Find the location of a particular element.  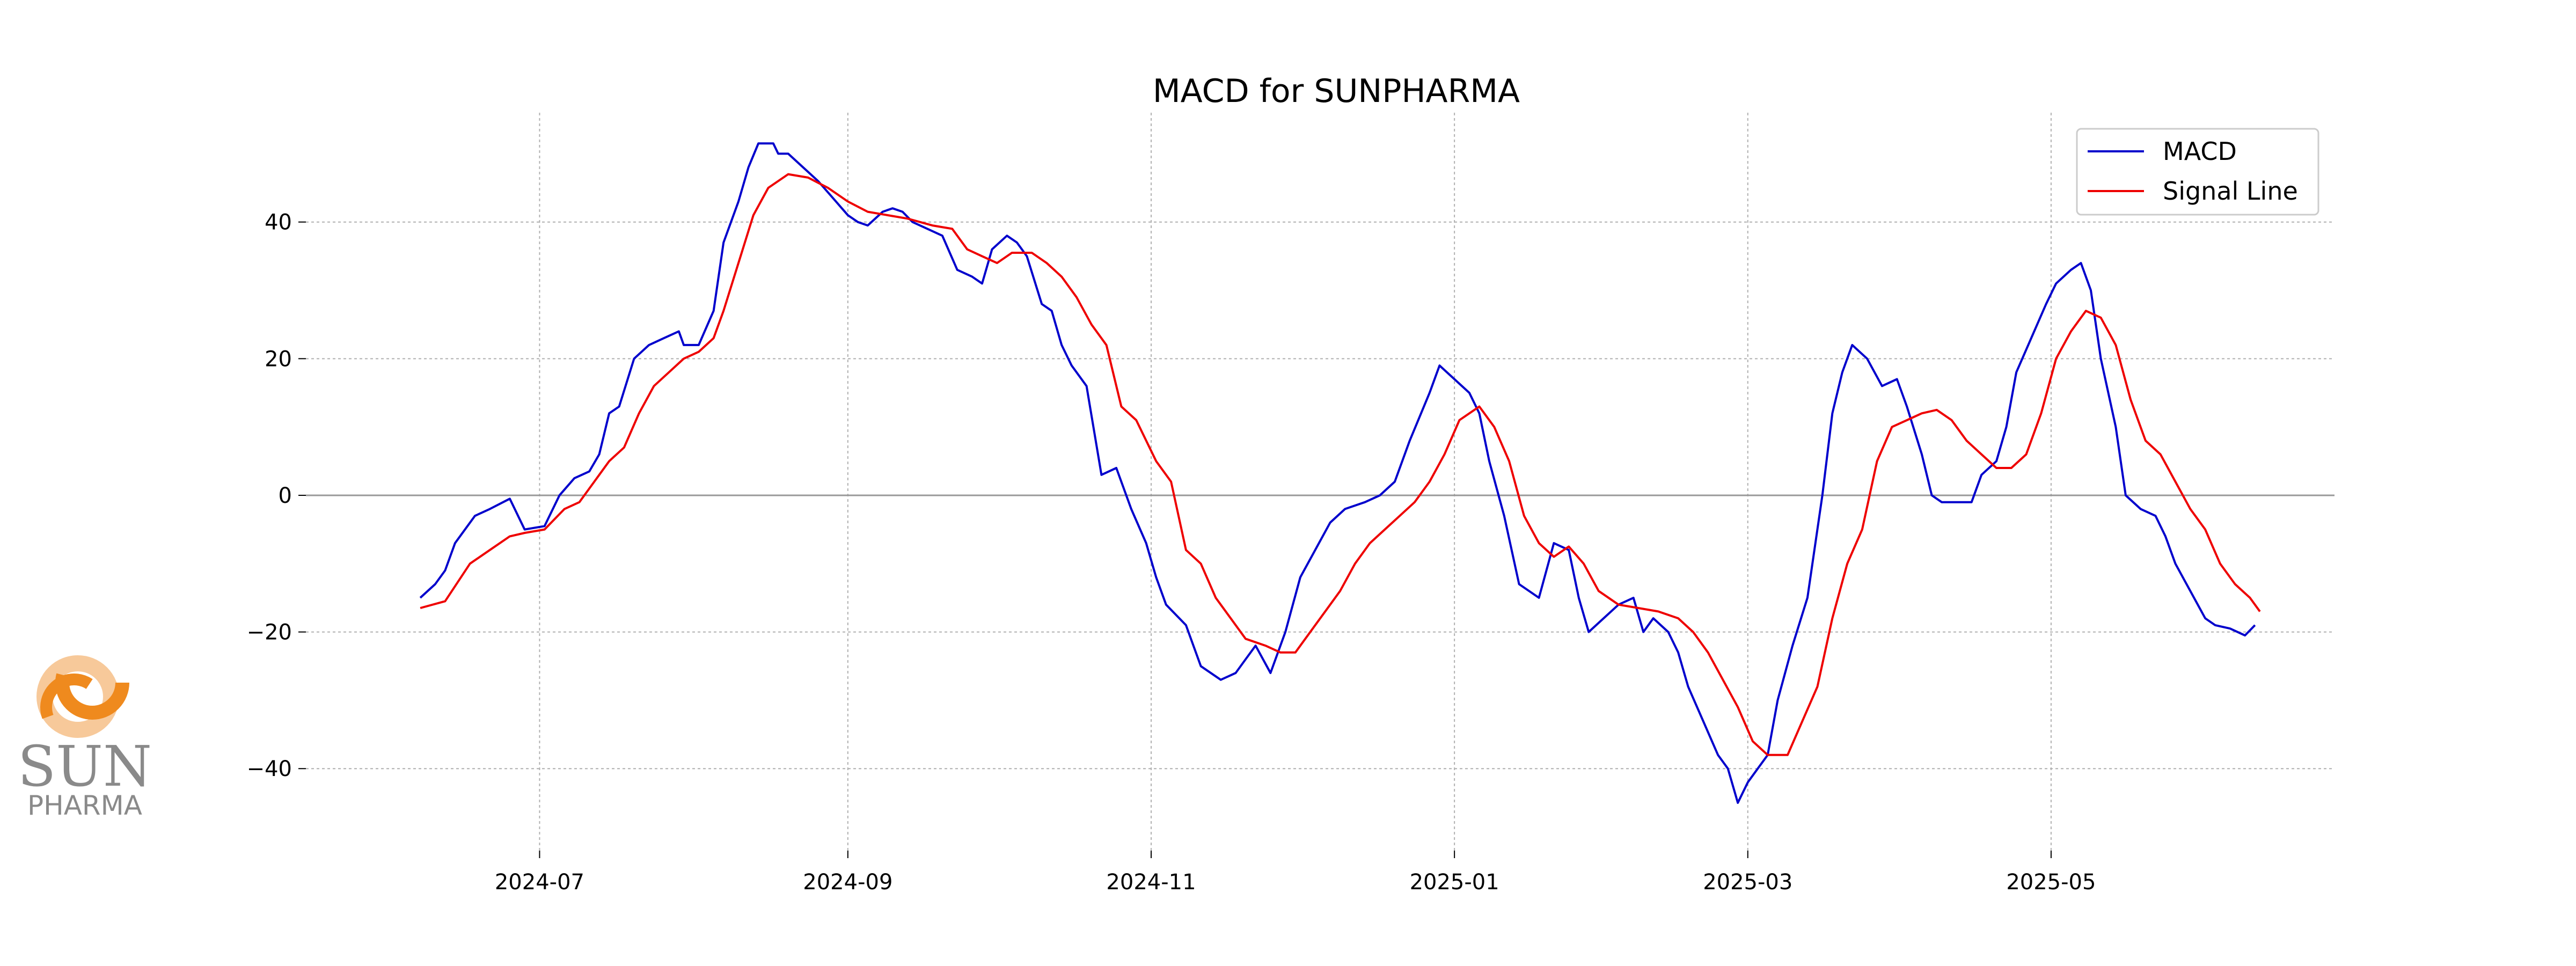

chart-title: MACD for SUNPHARMA is located at coordinates (1336, 91).